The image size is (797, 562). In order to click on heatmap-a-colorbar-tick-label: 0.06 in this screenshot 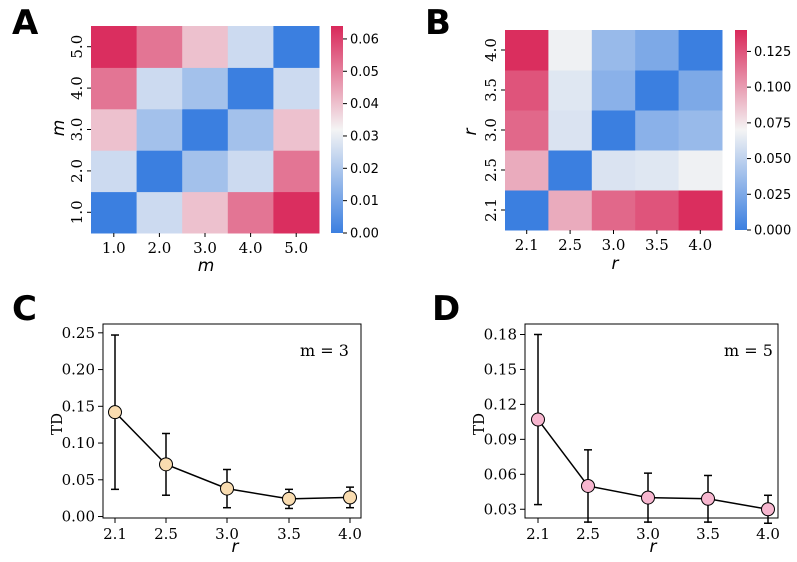, I will do `click(364, 39)`.